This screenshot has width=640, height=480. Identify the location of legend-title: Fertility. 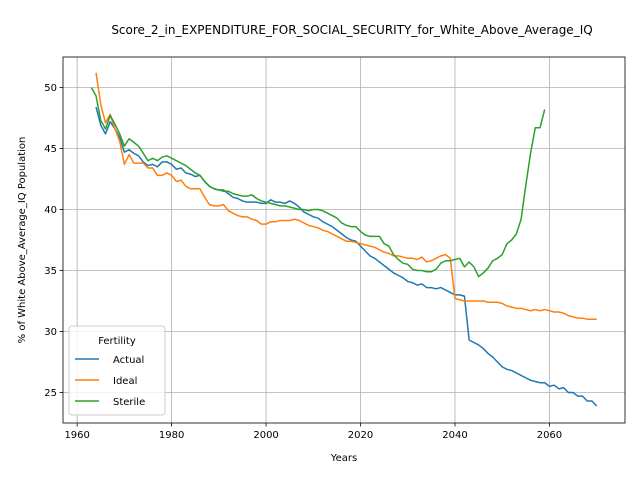
(117, 341).